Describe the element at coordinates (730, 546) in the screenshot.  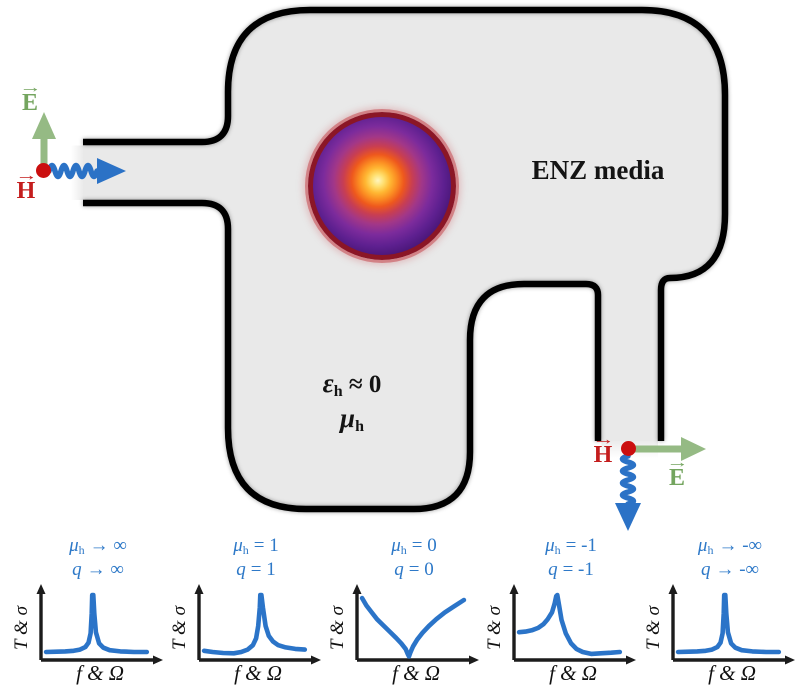
I see `plot-title-mu: μh → -∞` at that location.